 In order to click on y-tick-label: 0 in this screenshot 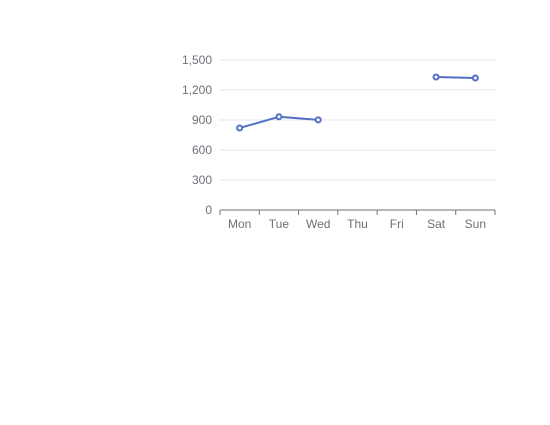, I will do `click(208, 210)`.